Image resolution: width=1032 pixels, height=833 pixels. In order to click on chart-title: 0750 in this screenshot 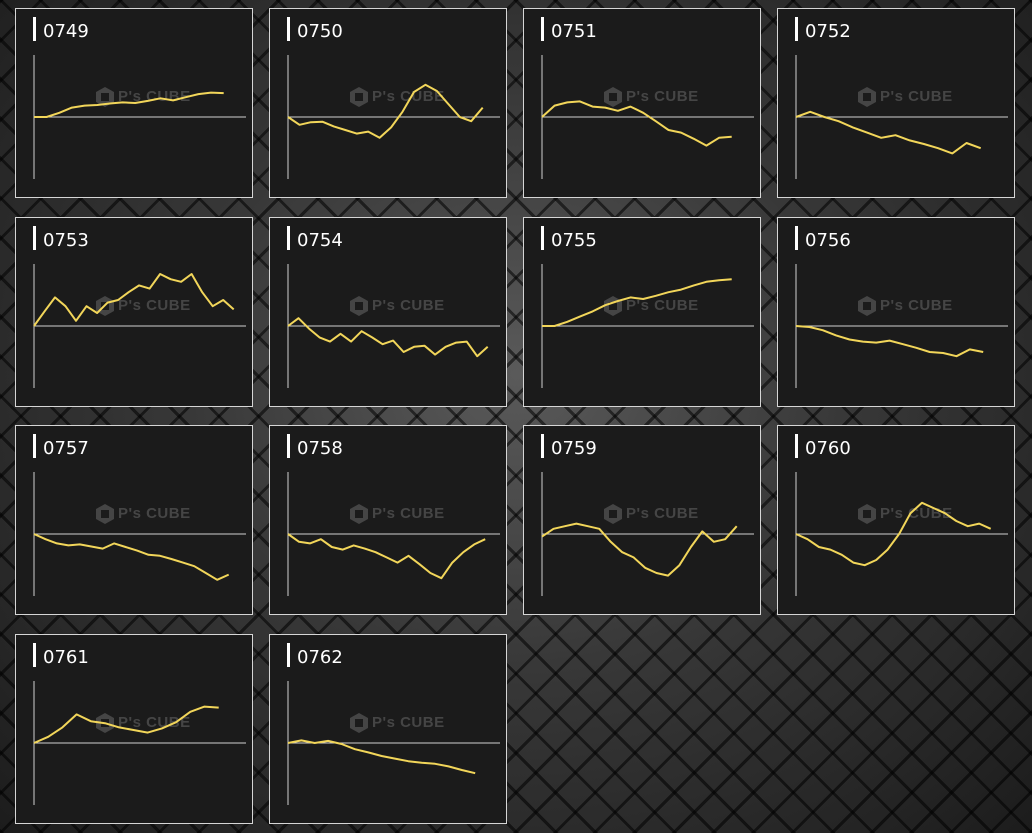, I will do `click(320, 31)`.